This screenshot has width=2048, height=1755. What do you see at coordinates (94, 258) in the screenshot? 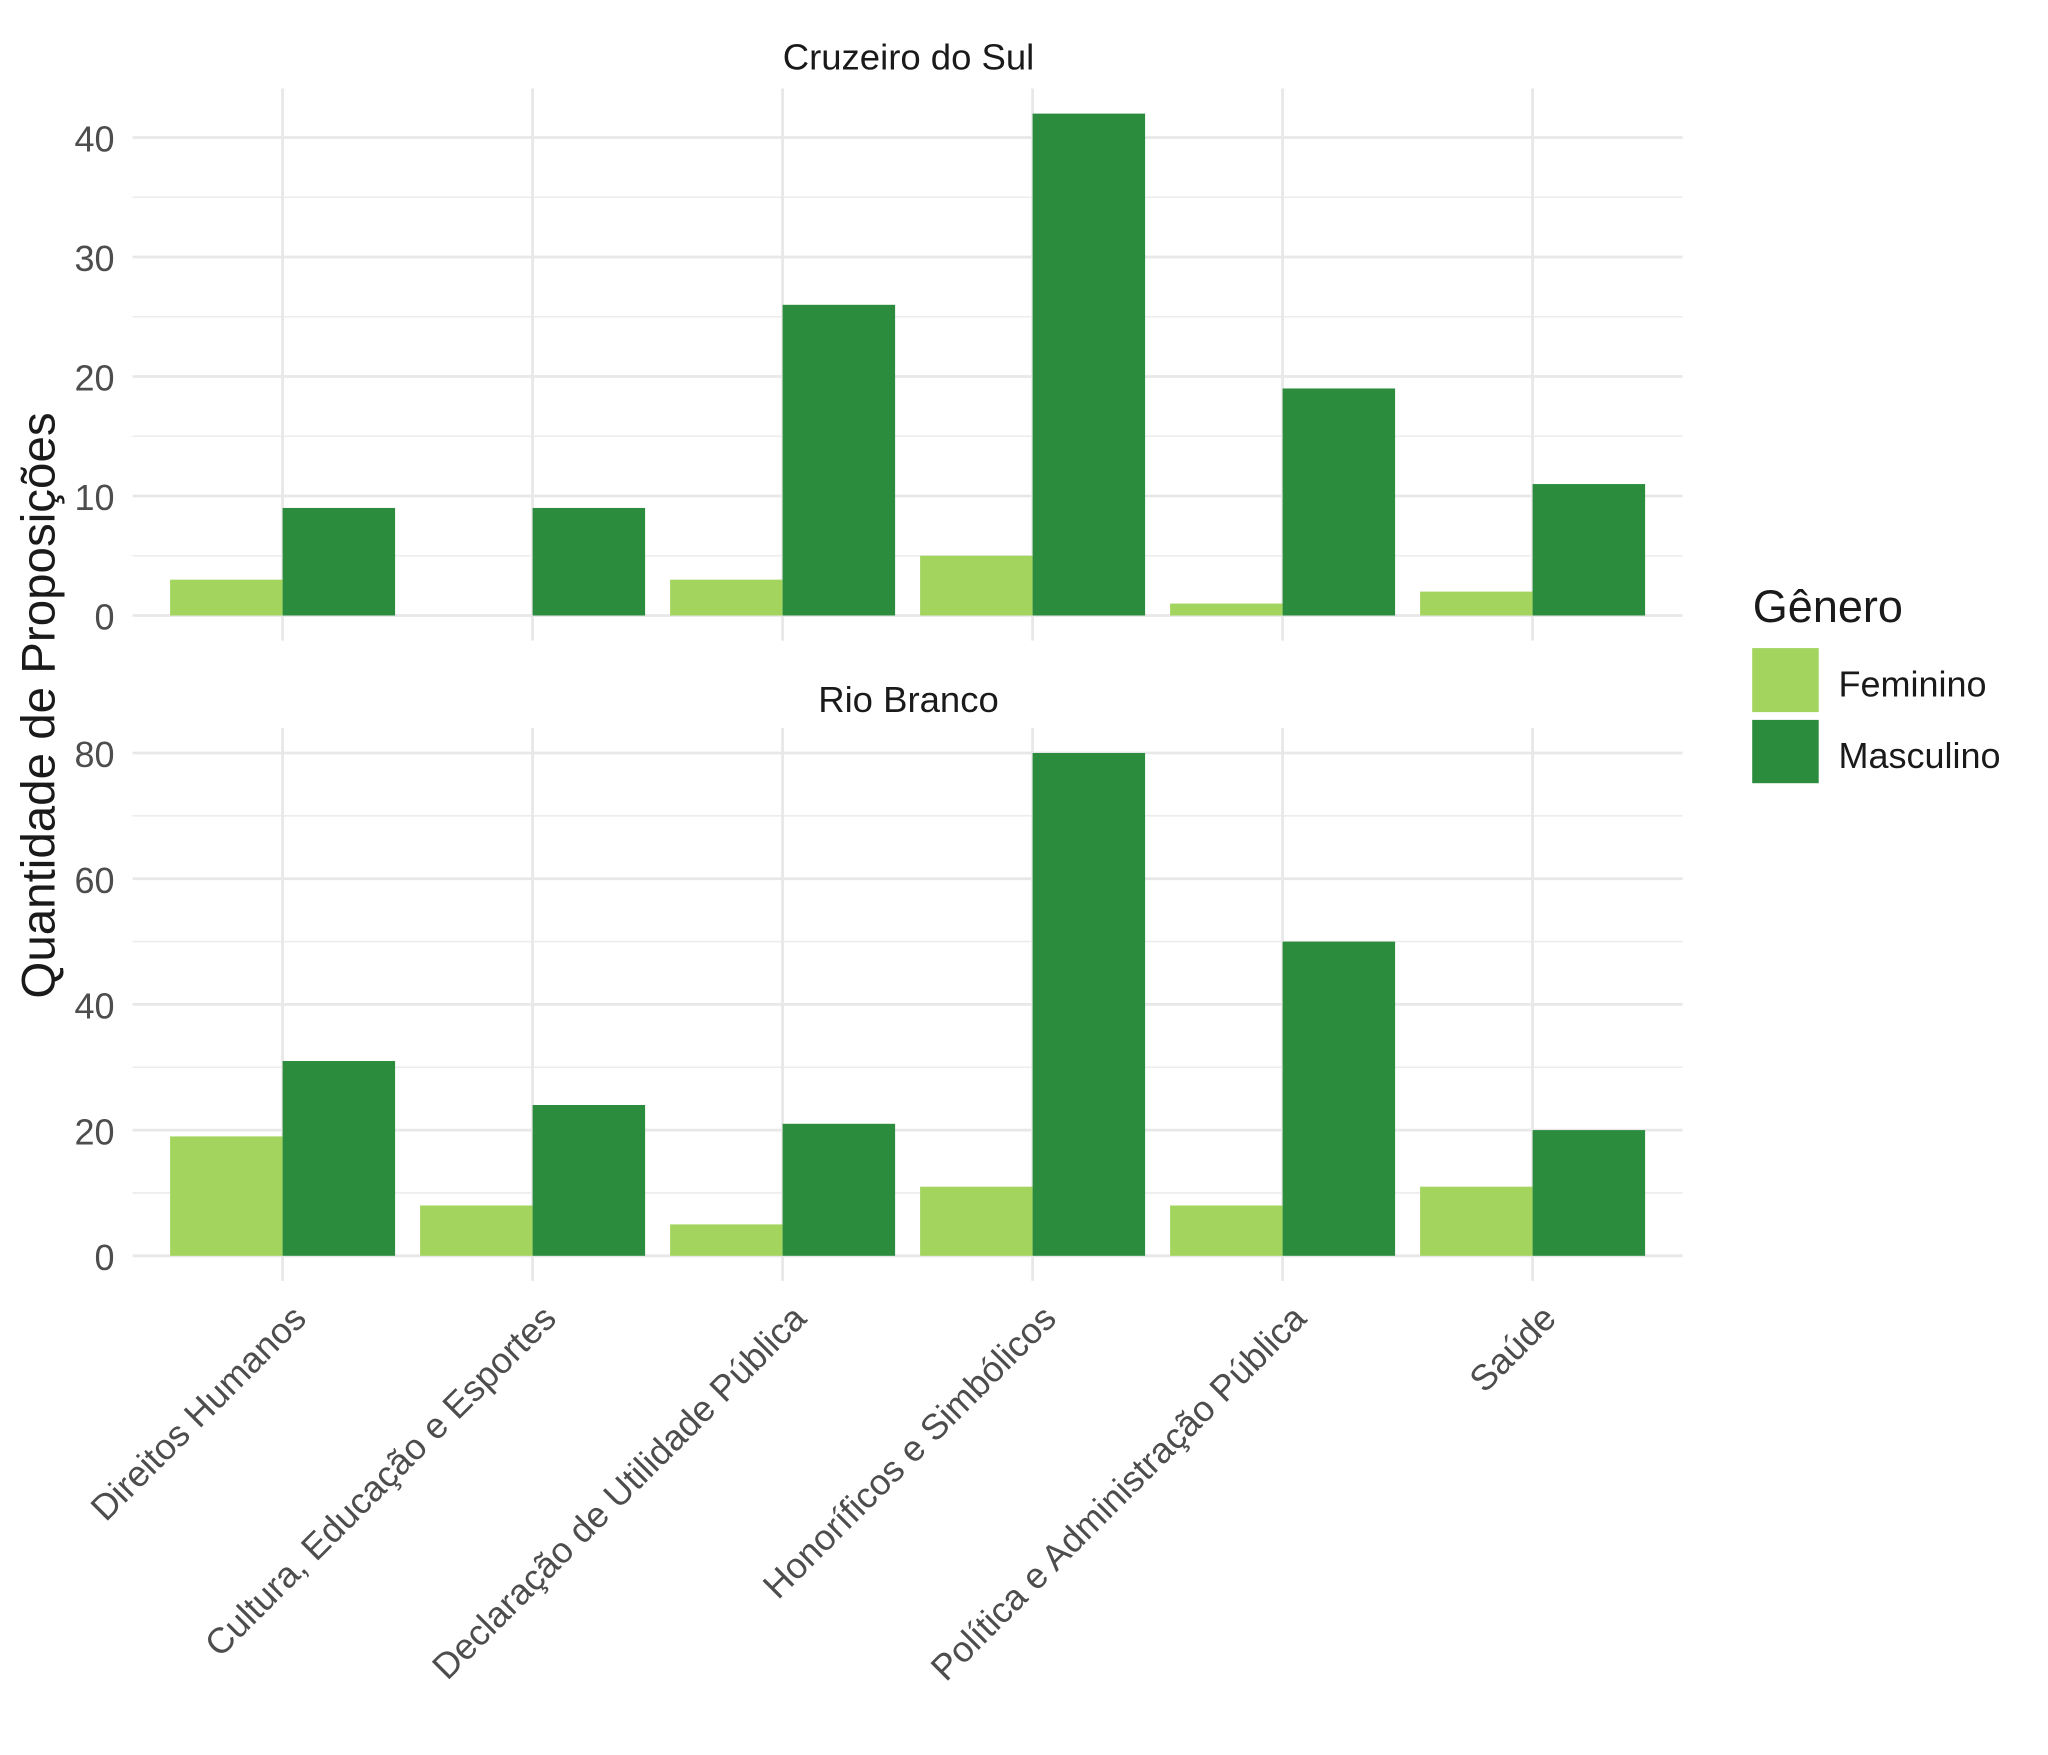
I see `svg-text: 30` at bounding box center [94, 258].